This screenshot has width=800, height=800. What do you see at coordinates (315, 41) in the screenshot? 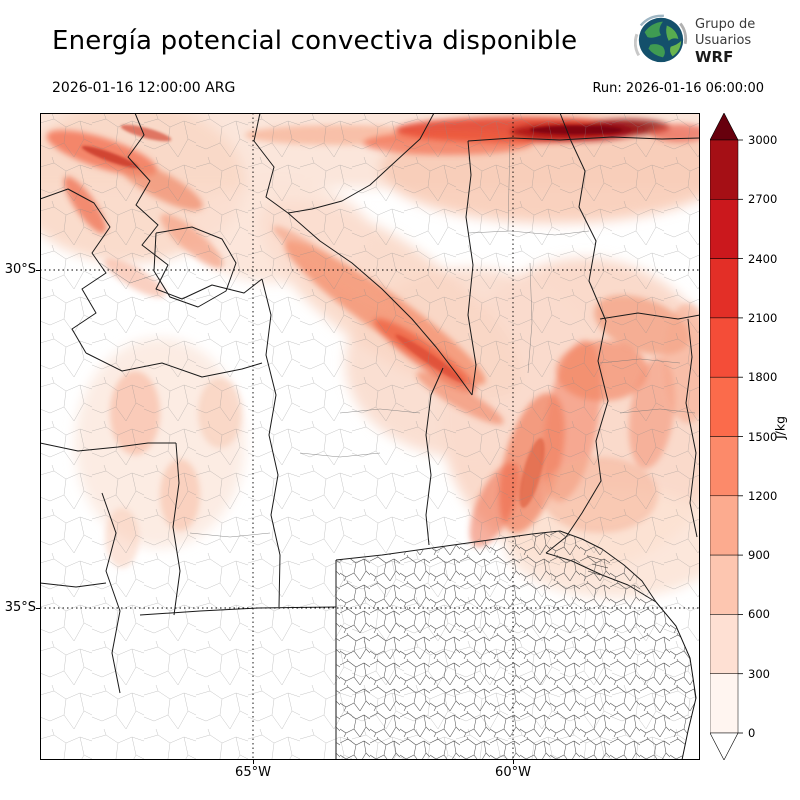
I see `page-title: Energía potencial convectiva disponible` at bounding box center [315, 41].